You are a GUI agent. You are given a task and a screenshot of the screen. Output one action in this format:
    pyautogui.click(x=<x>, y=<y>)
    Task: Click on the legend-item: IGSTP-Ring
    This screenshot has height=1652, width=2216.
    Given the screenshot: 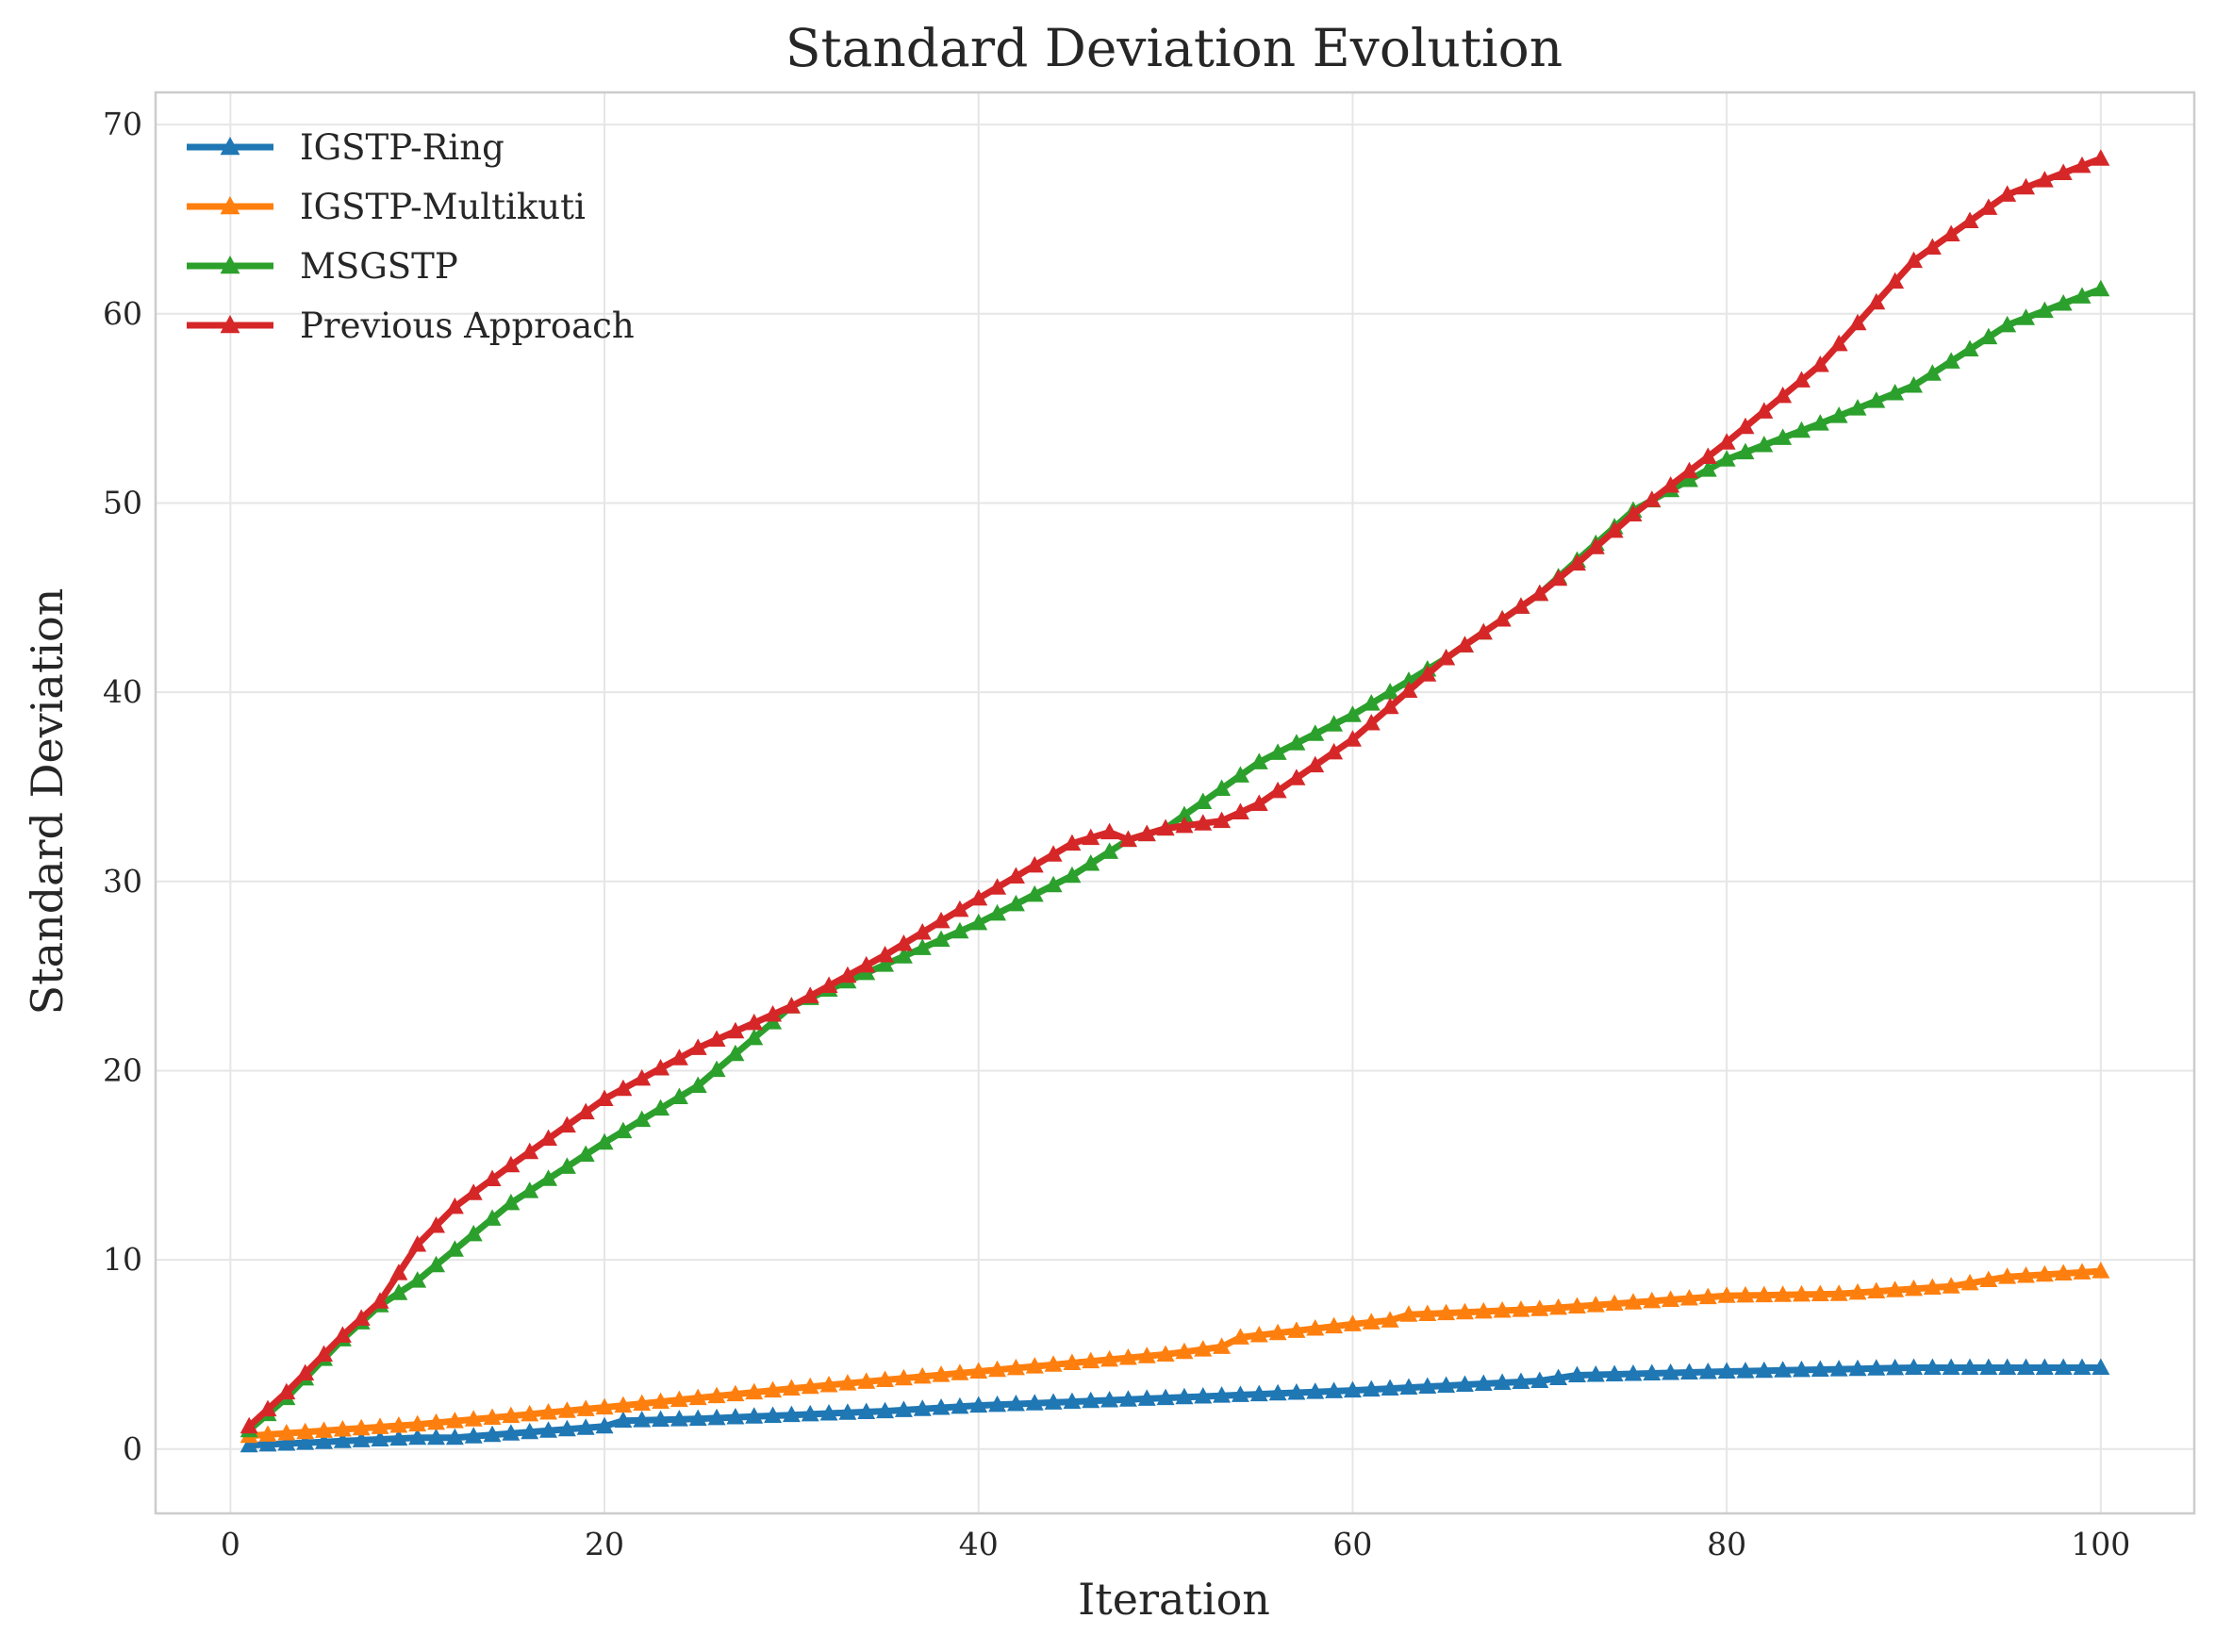 What is the action you would take?
    pyautogui.click(x=345, y=147)
    